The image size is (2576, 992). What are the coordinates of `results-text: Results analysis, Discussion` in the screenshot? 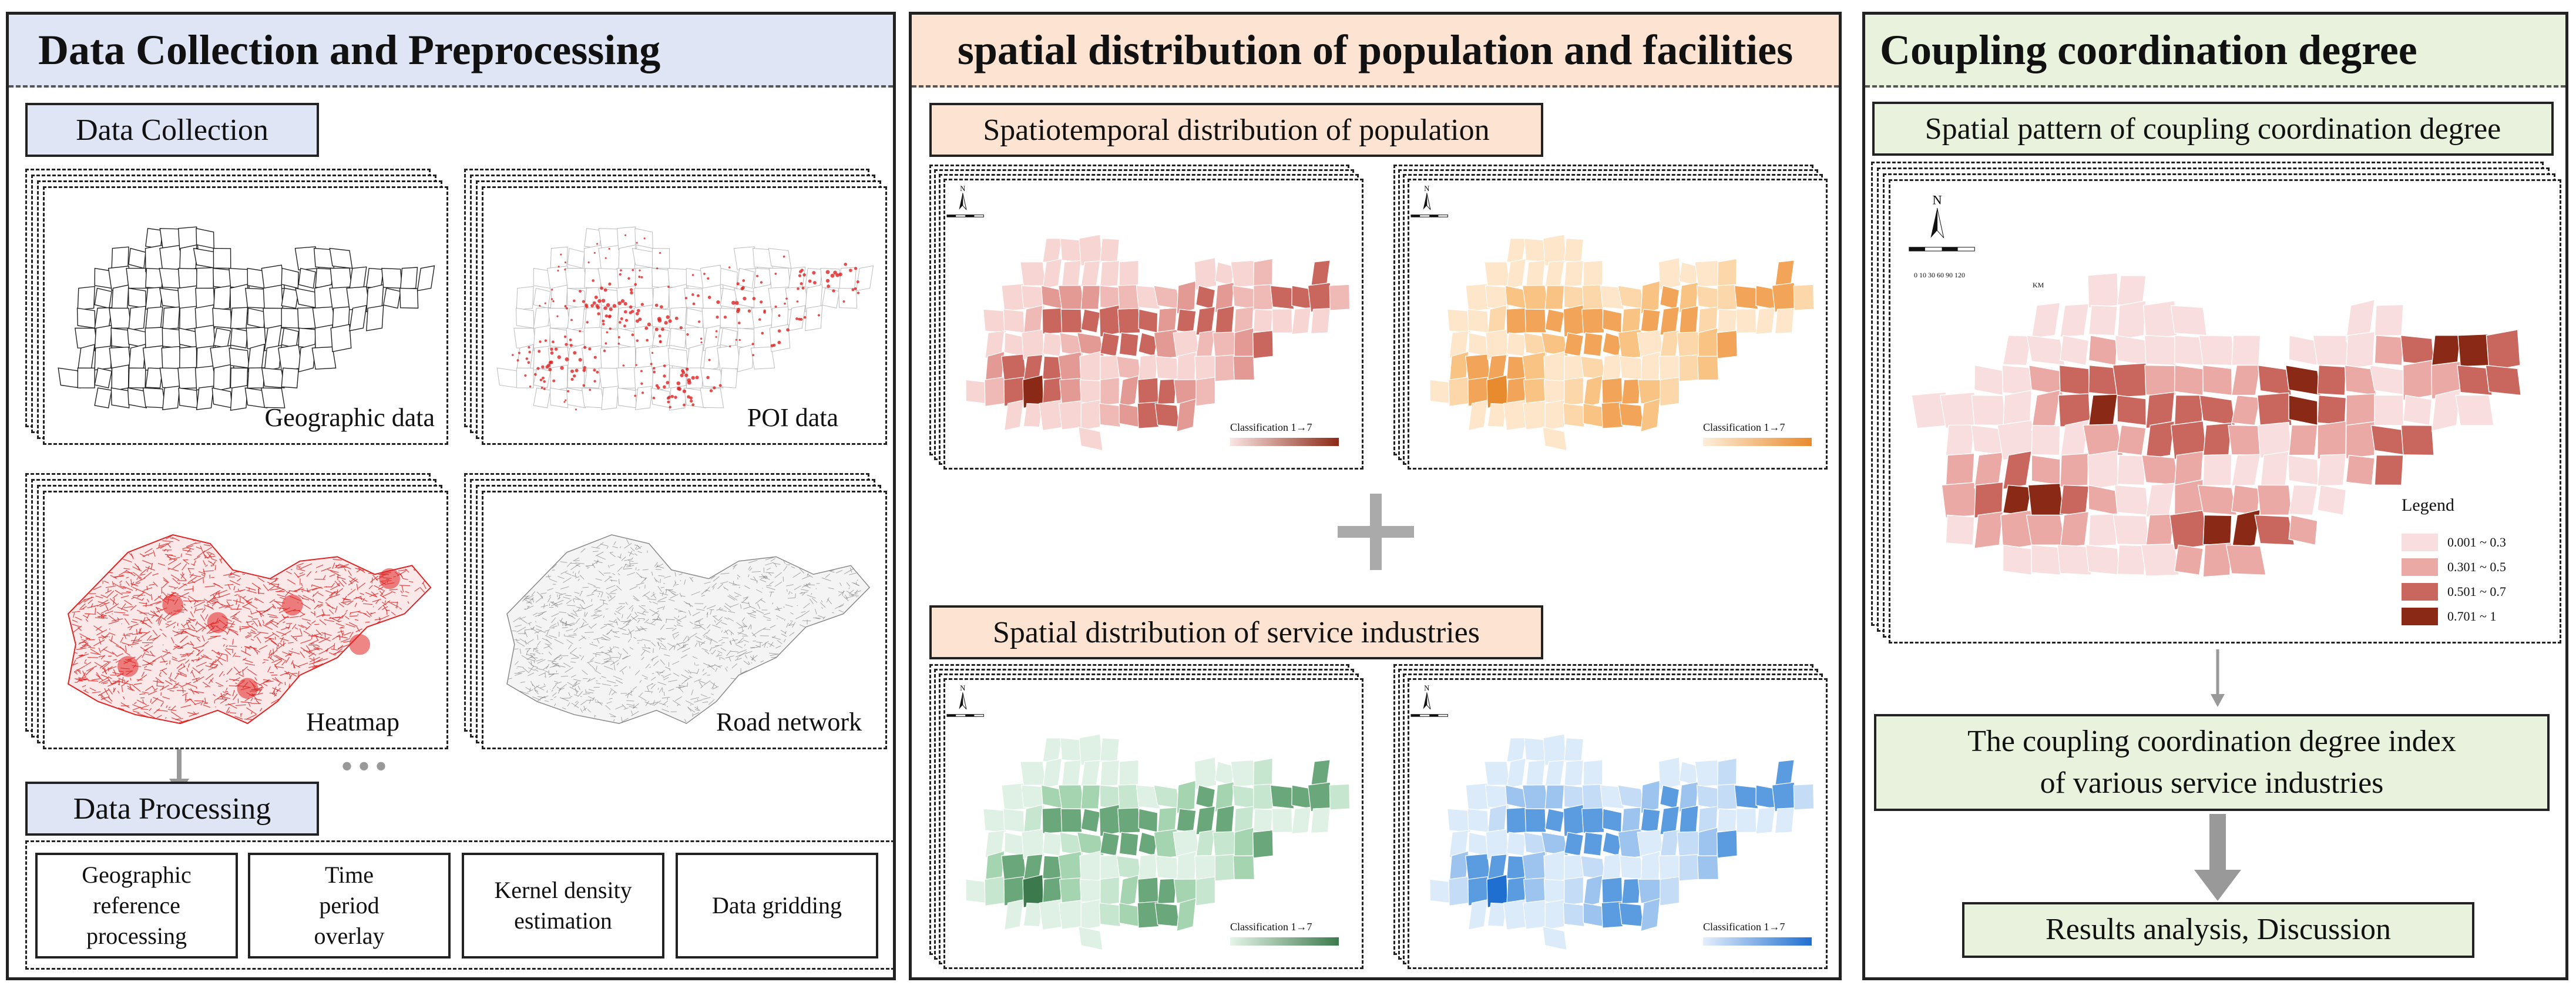 It's located at (2218, 930).